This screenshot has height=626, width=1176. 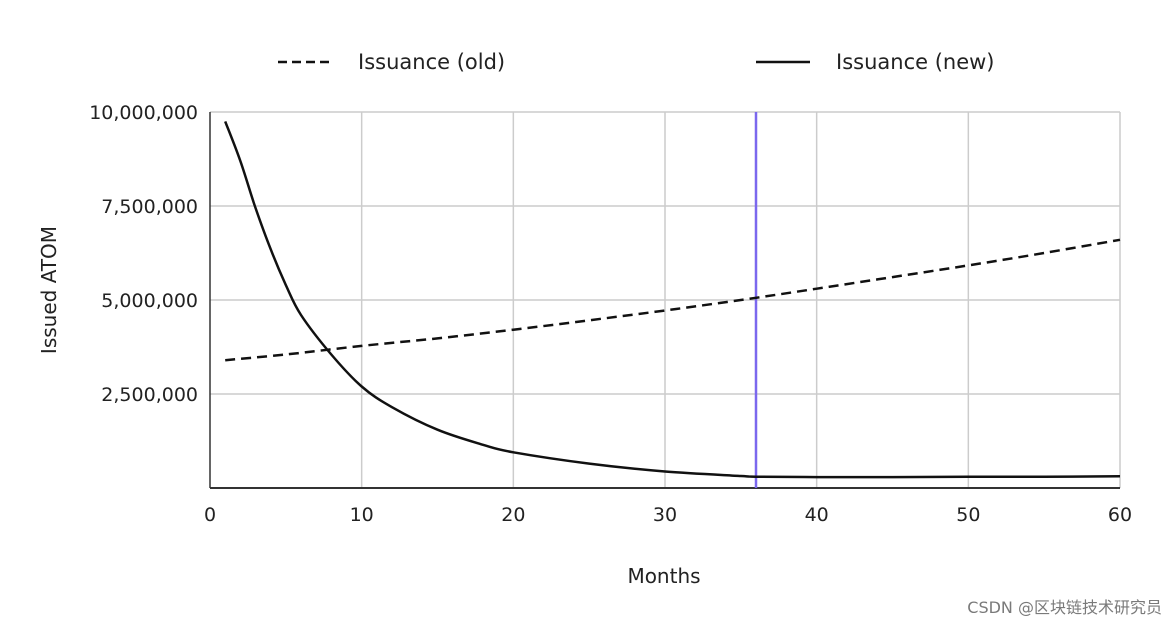 What do you see at coordinates (663, 576) in the screenshot?
I see `x-axis-title: Months` at bounding box center [663, 576].